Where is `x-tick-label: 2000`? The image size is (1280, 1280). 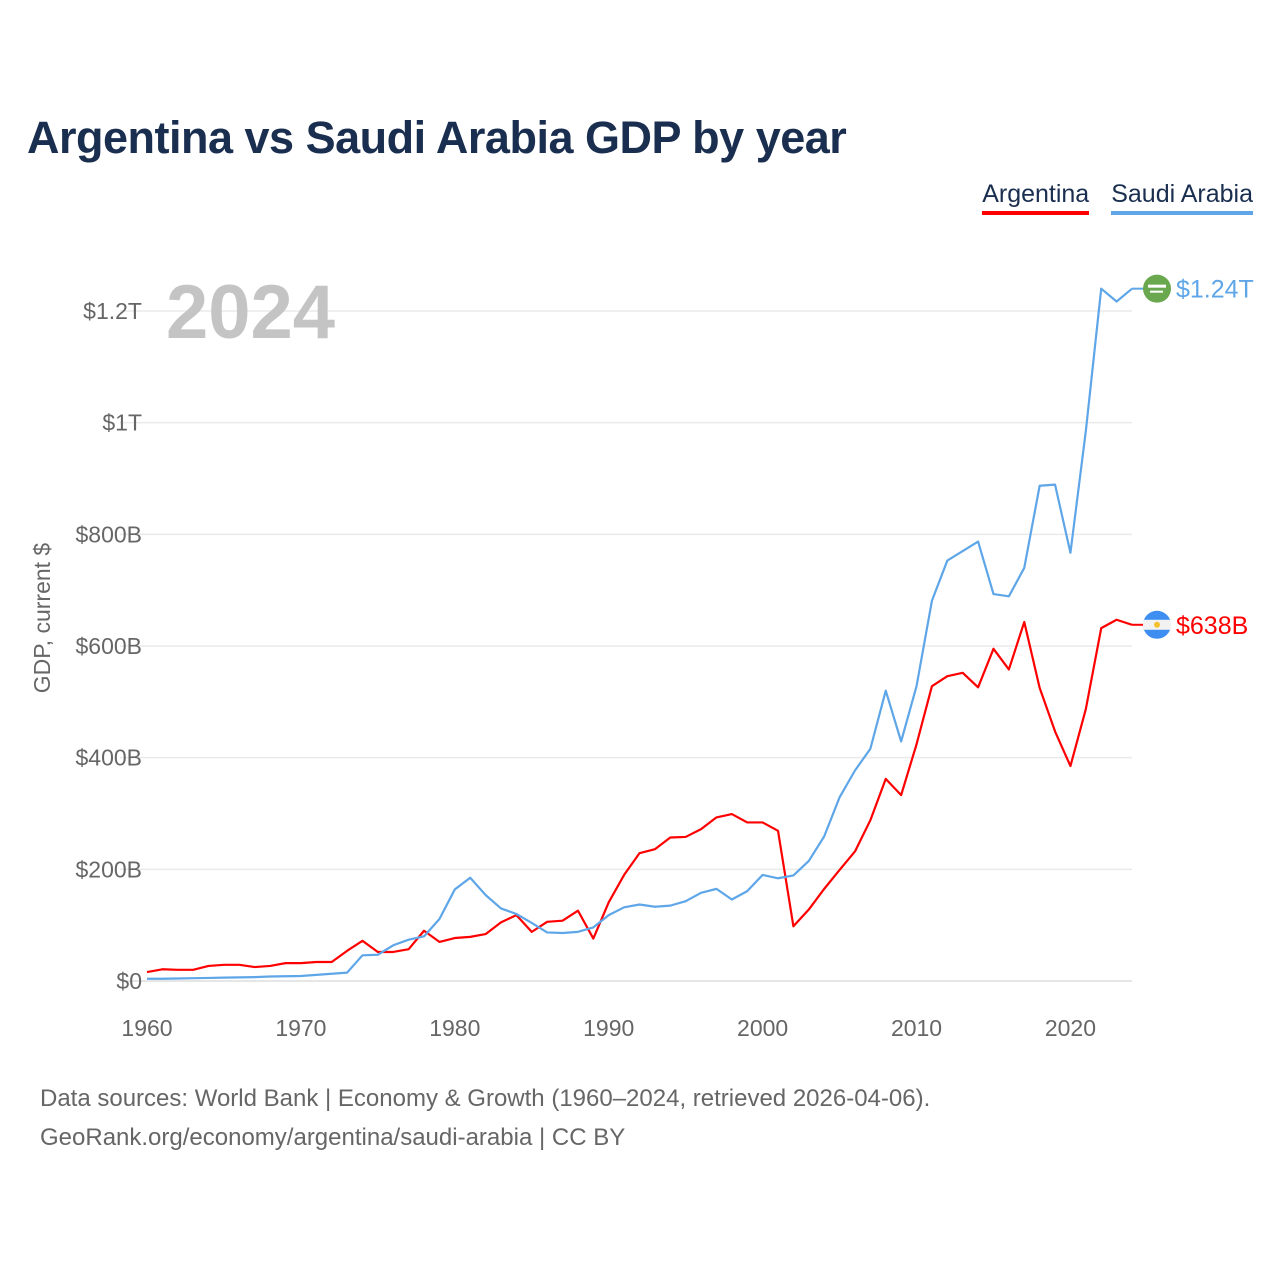
x-tick-label: 2000 is located at coordinates (762, 1028).